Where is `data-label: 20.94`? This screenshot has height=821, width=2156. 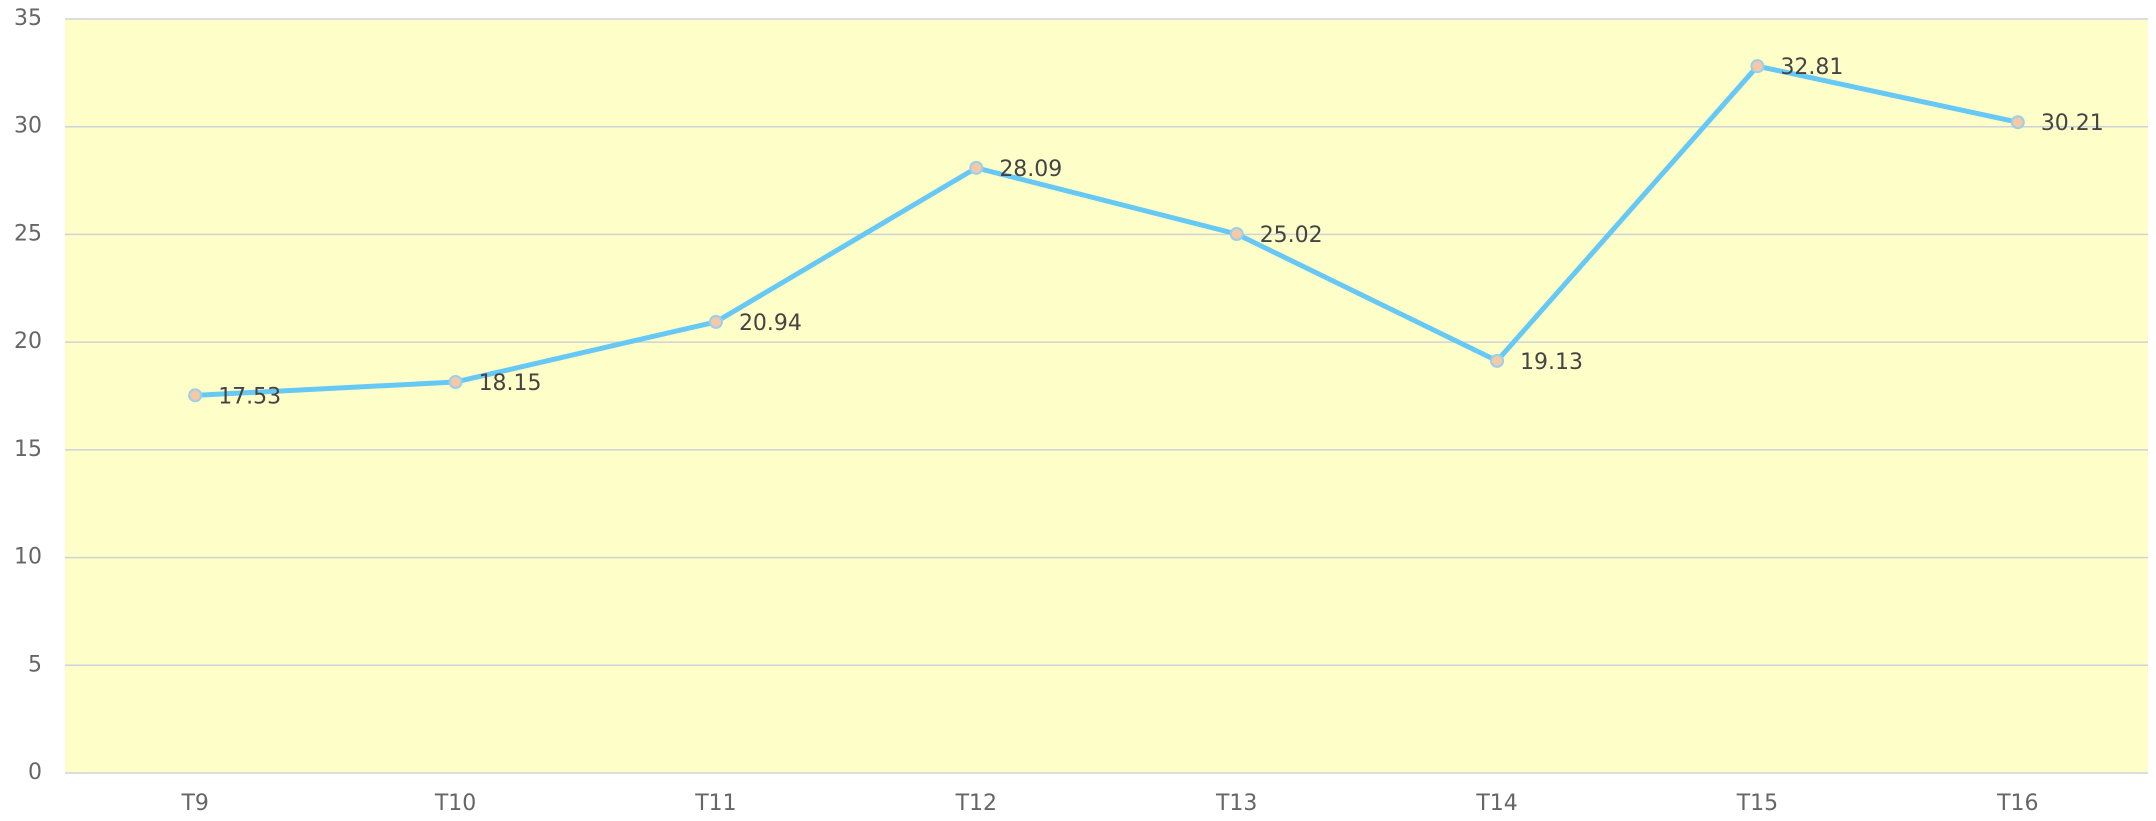
data-label: 20.94 is located at coordinates (770, 323).